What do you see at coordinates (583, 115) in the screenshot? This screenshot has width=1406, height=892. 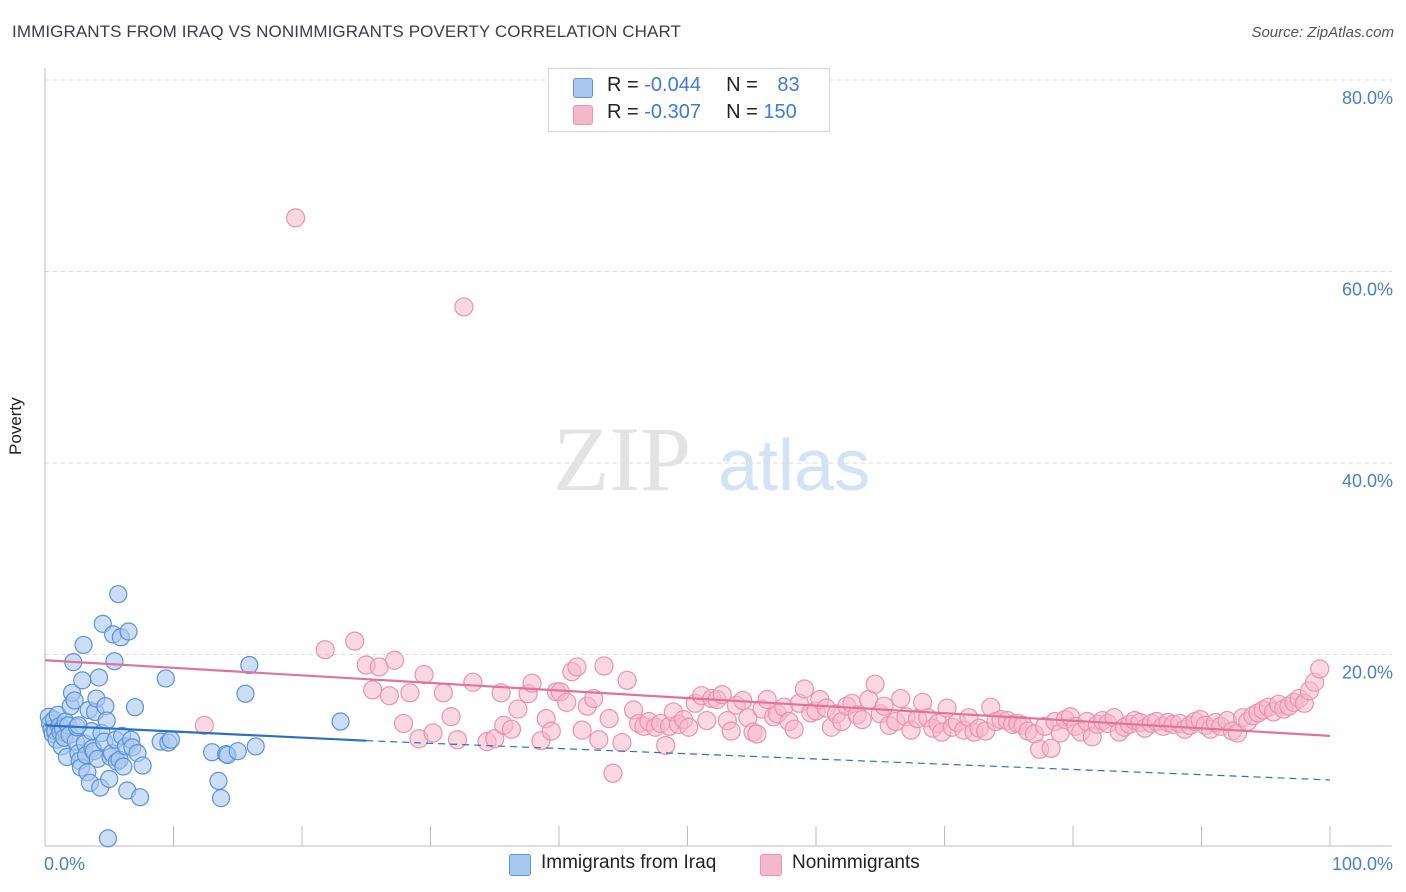 I see `pink-swatch` at bounding box center [583, 115].